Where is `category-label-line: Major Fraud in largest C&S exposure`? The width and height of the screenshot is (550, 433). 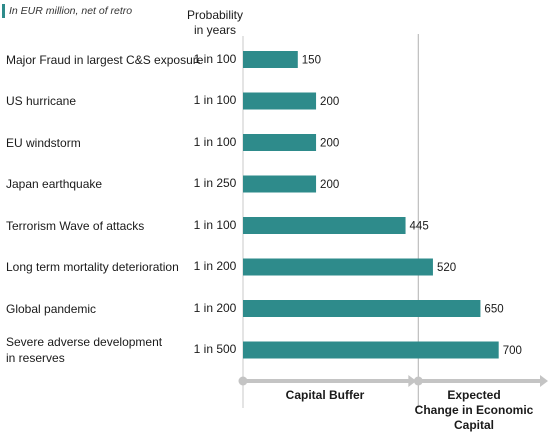
category-label-line: Major Fraud in largest C&S exposure is located at coordinates (105, 59).